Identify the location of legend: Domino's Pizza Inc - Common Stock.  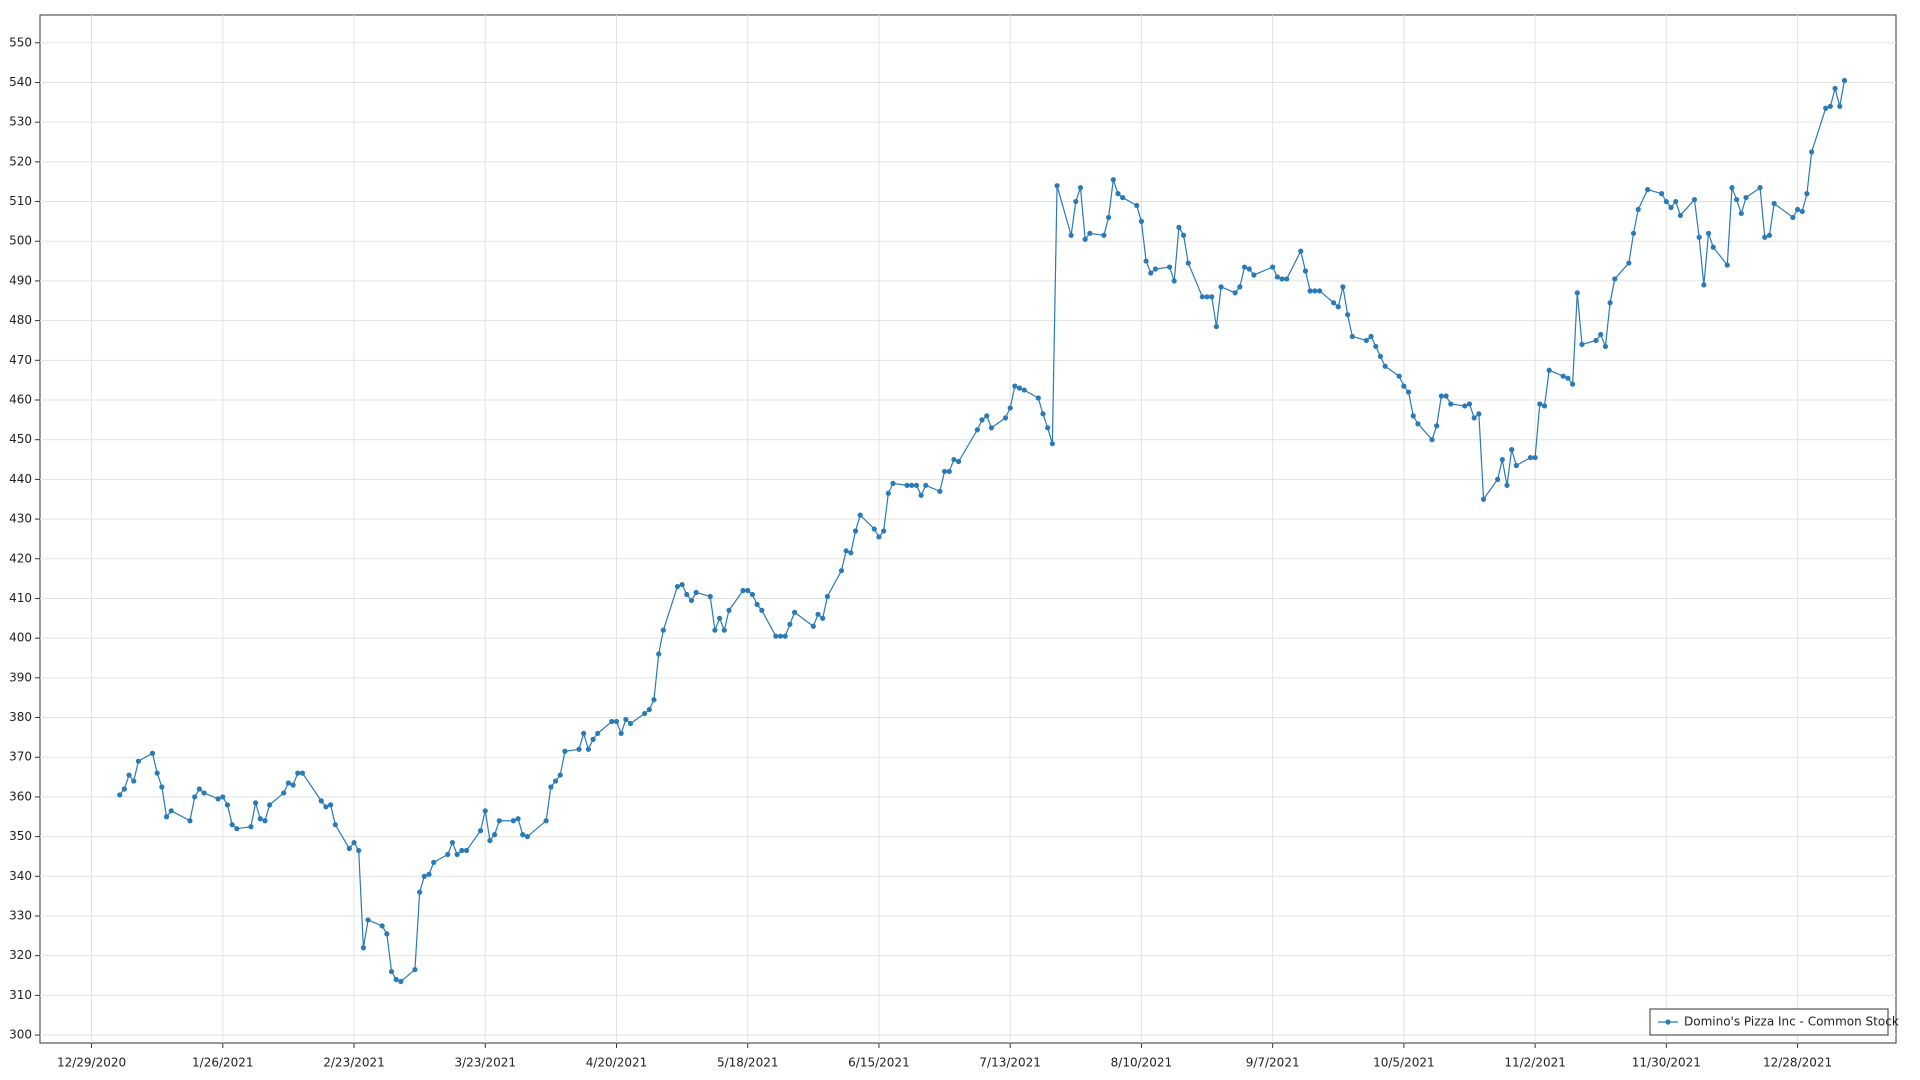
(1774, 1022).